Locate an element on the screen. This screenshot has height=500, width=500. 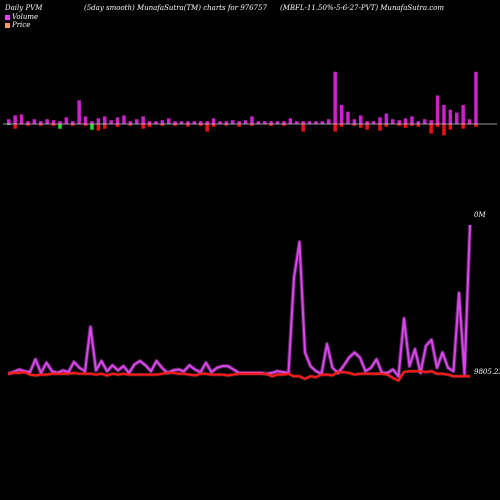
chart-header-right: (MBFL-11.50%-5-6-27-PVT) MunafaSutra.com is located at coordinates (362, 8).